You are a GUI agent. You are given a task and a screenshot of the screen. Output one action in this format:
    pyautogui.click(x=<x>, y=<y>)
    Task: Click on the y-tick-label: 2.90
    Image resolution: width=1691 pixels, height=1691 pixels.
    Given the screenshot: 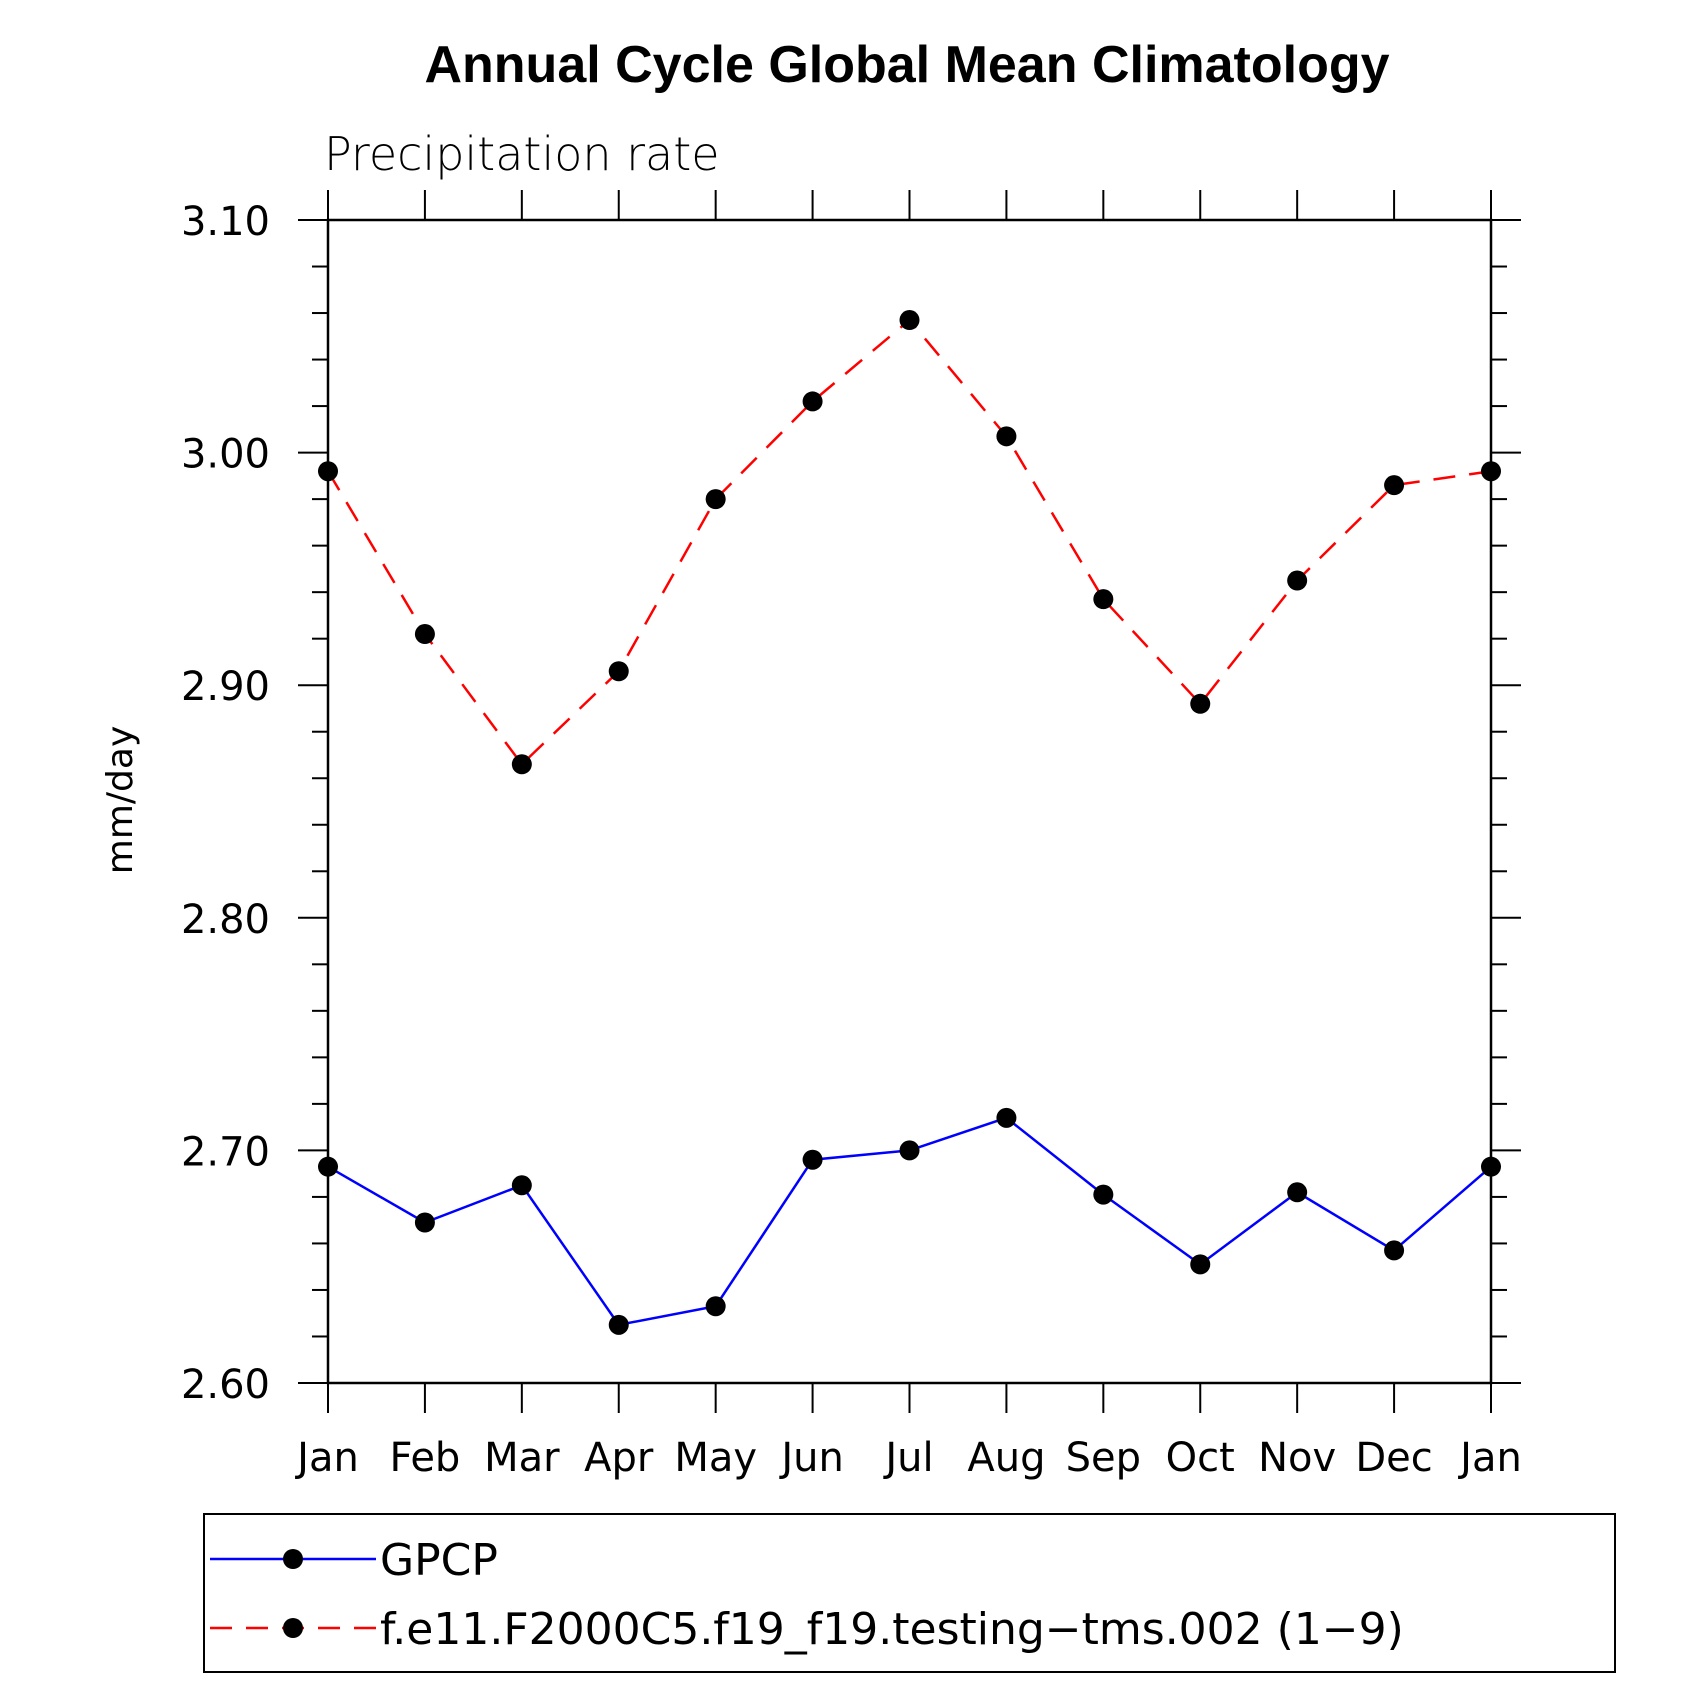 What is the action you would take?
    pyautogui.click(x=225, y=687)
    